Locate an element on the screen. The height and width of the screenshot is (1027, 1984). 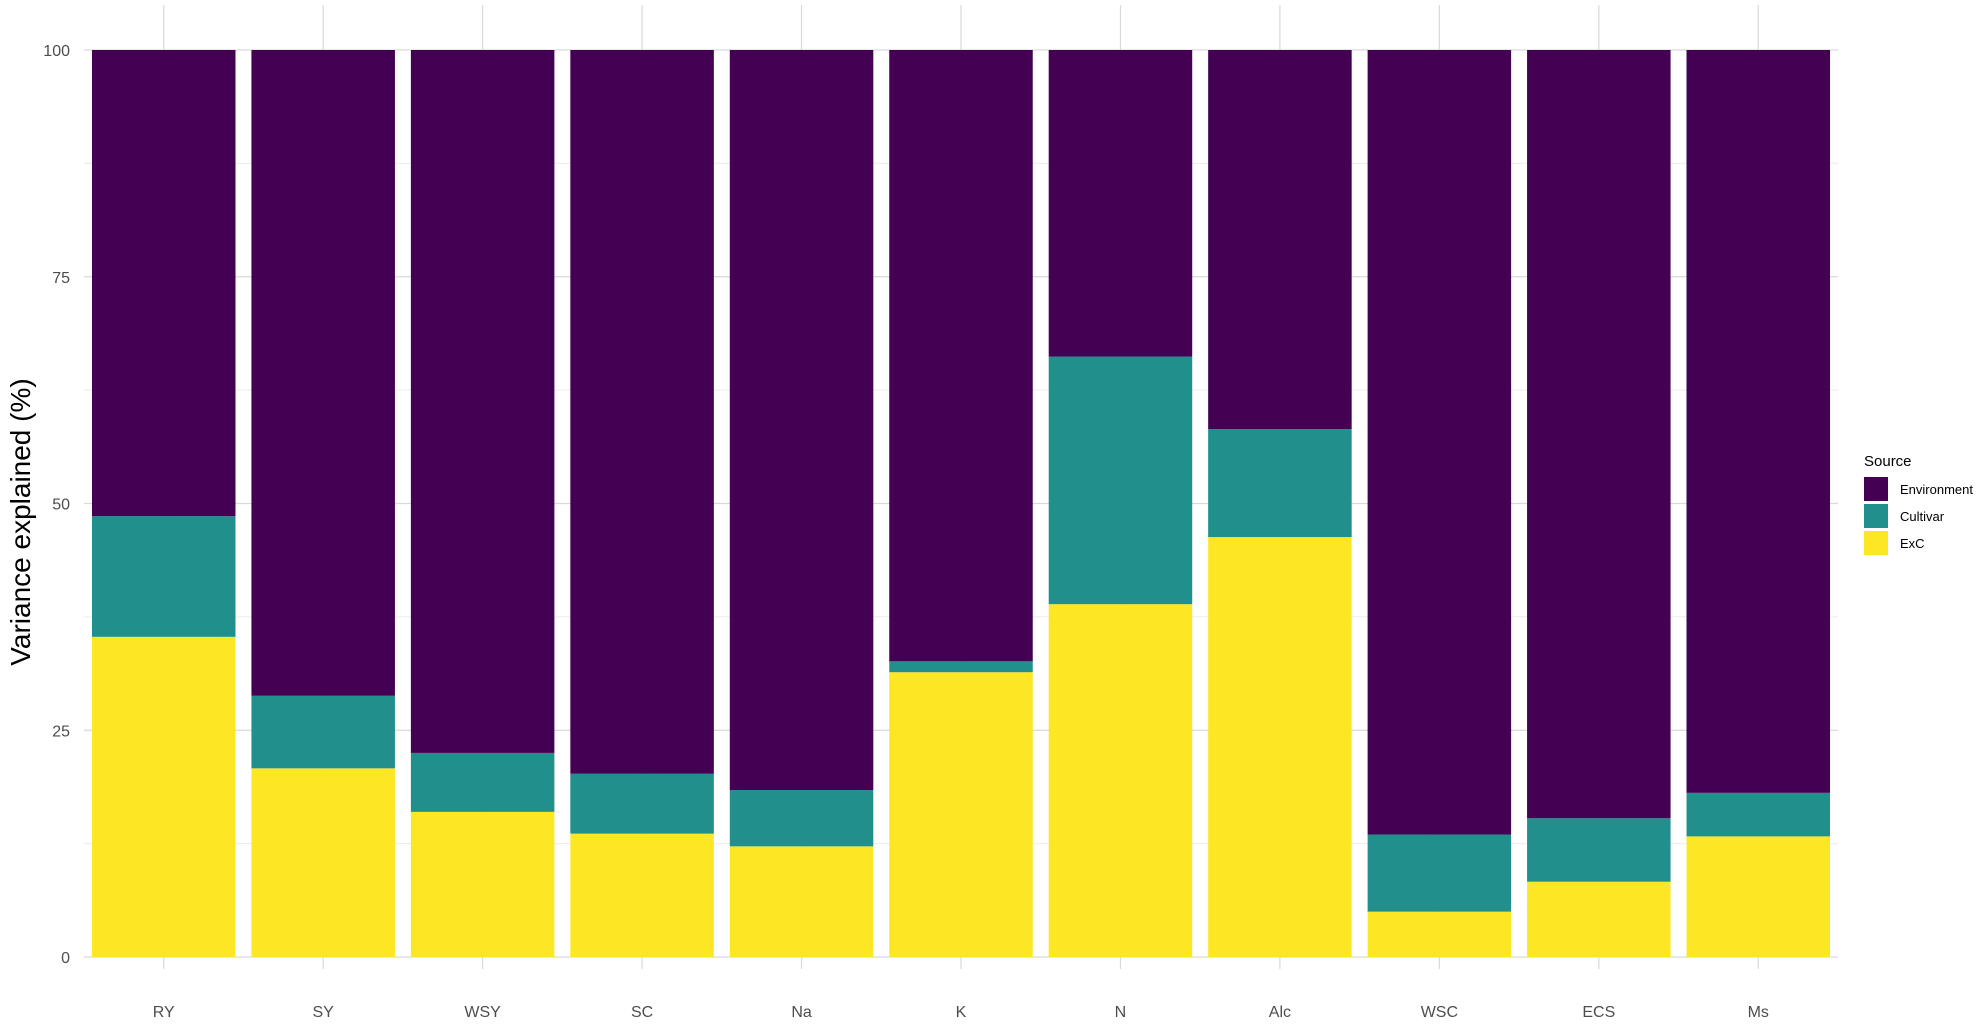
x-tick-label: Ms is located at coordinates (1758, 1012).